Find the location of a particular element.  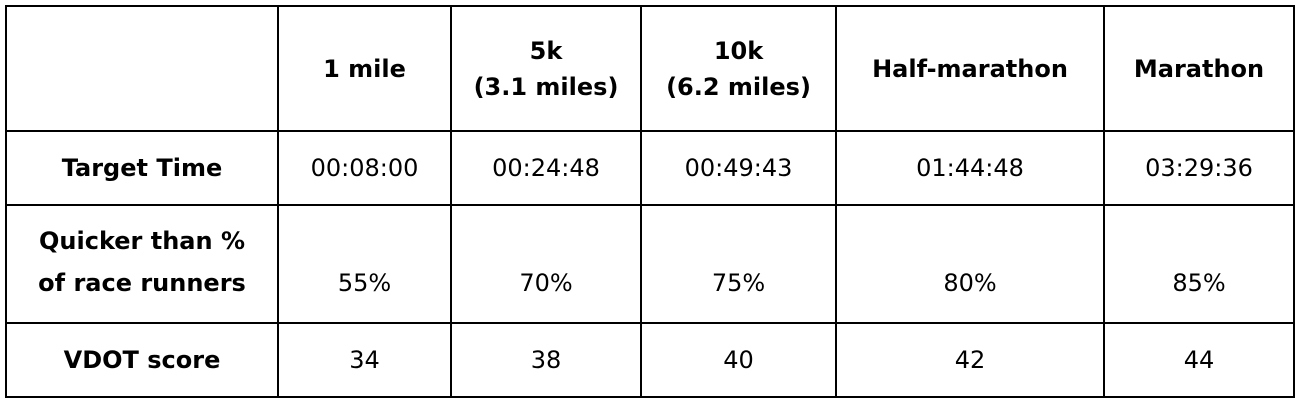

text-line: Target Time is located at coordinates (142, 168).